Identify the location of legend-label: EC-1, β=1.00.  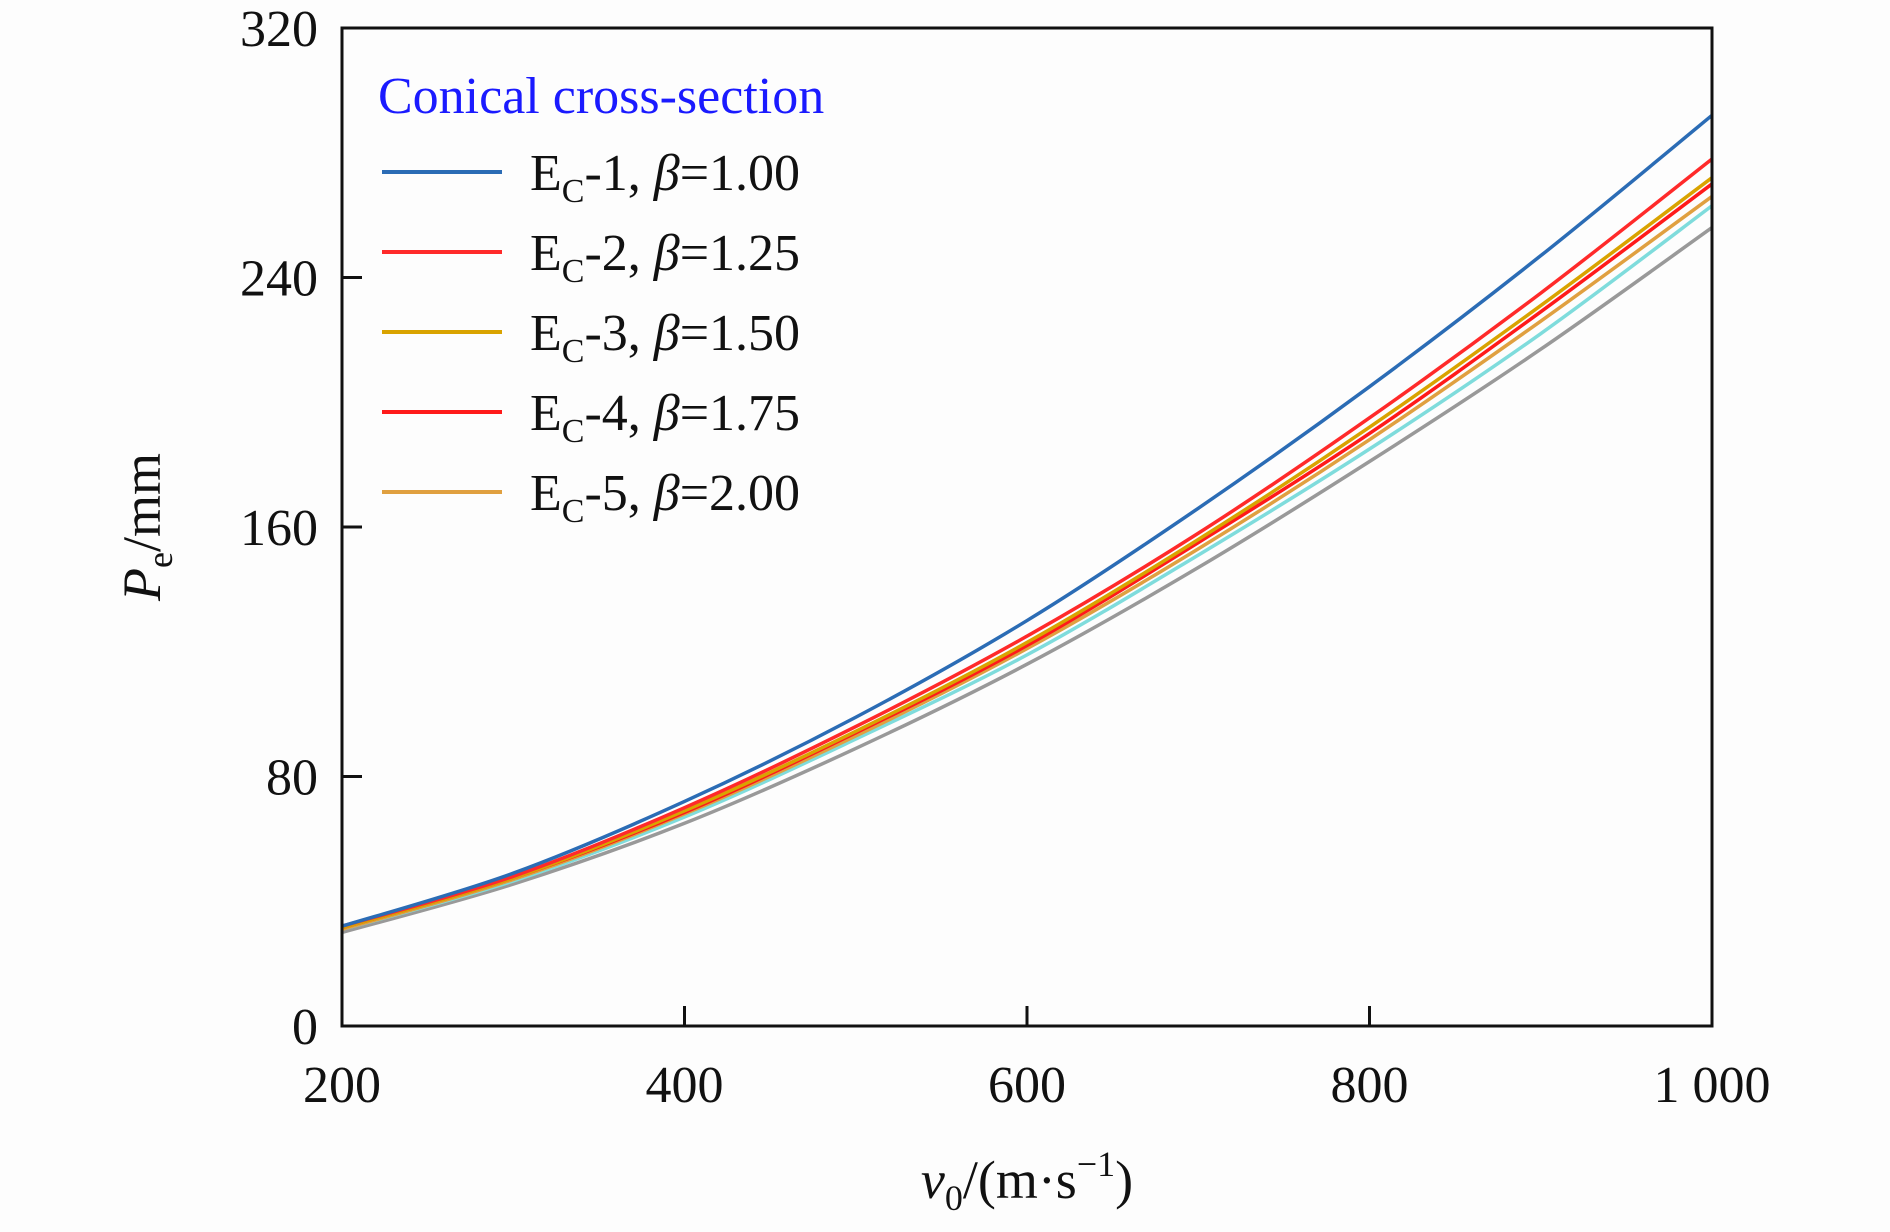
(665, 177).